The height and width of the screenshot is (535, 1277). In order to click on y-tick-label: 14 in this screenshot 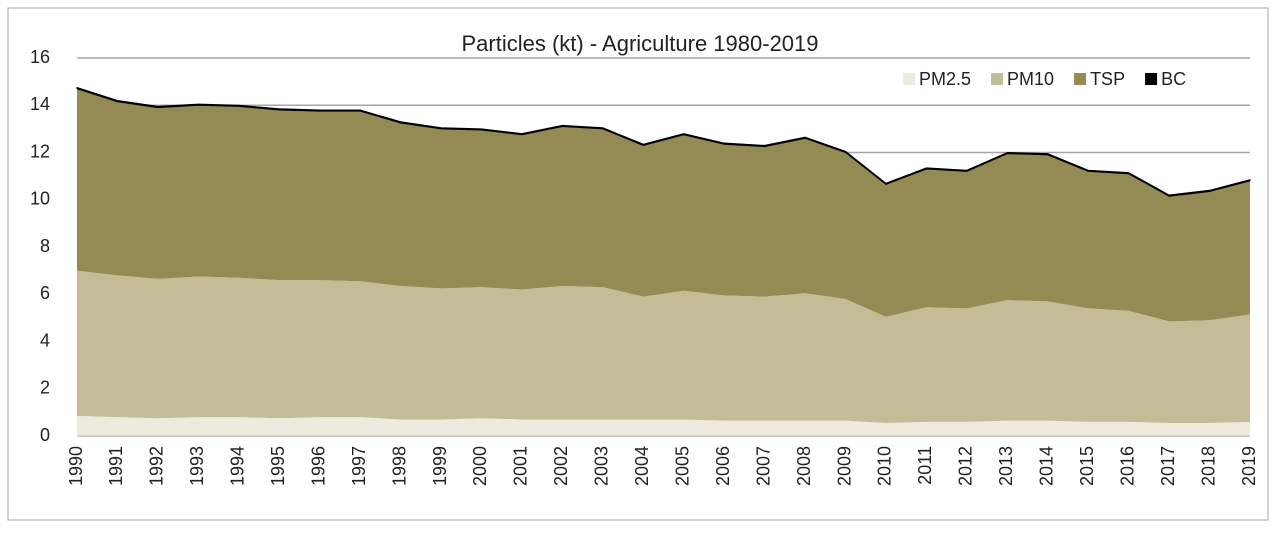, I will do `click(40, 104)`.